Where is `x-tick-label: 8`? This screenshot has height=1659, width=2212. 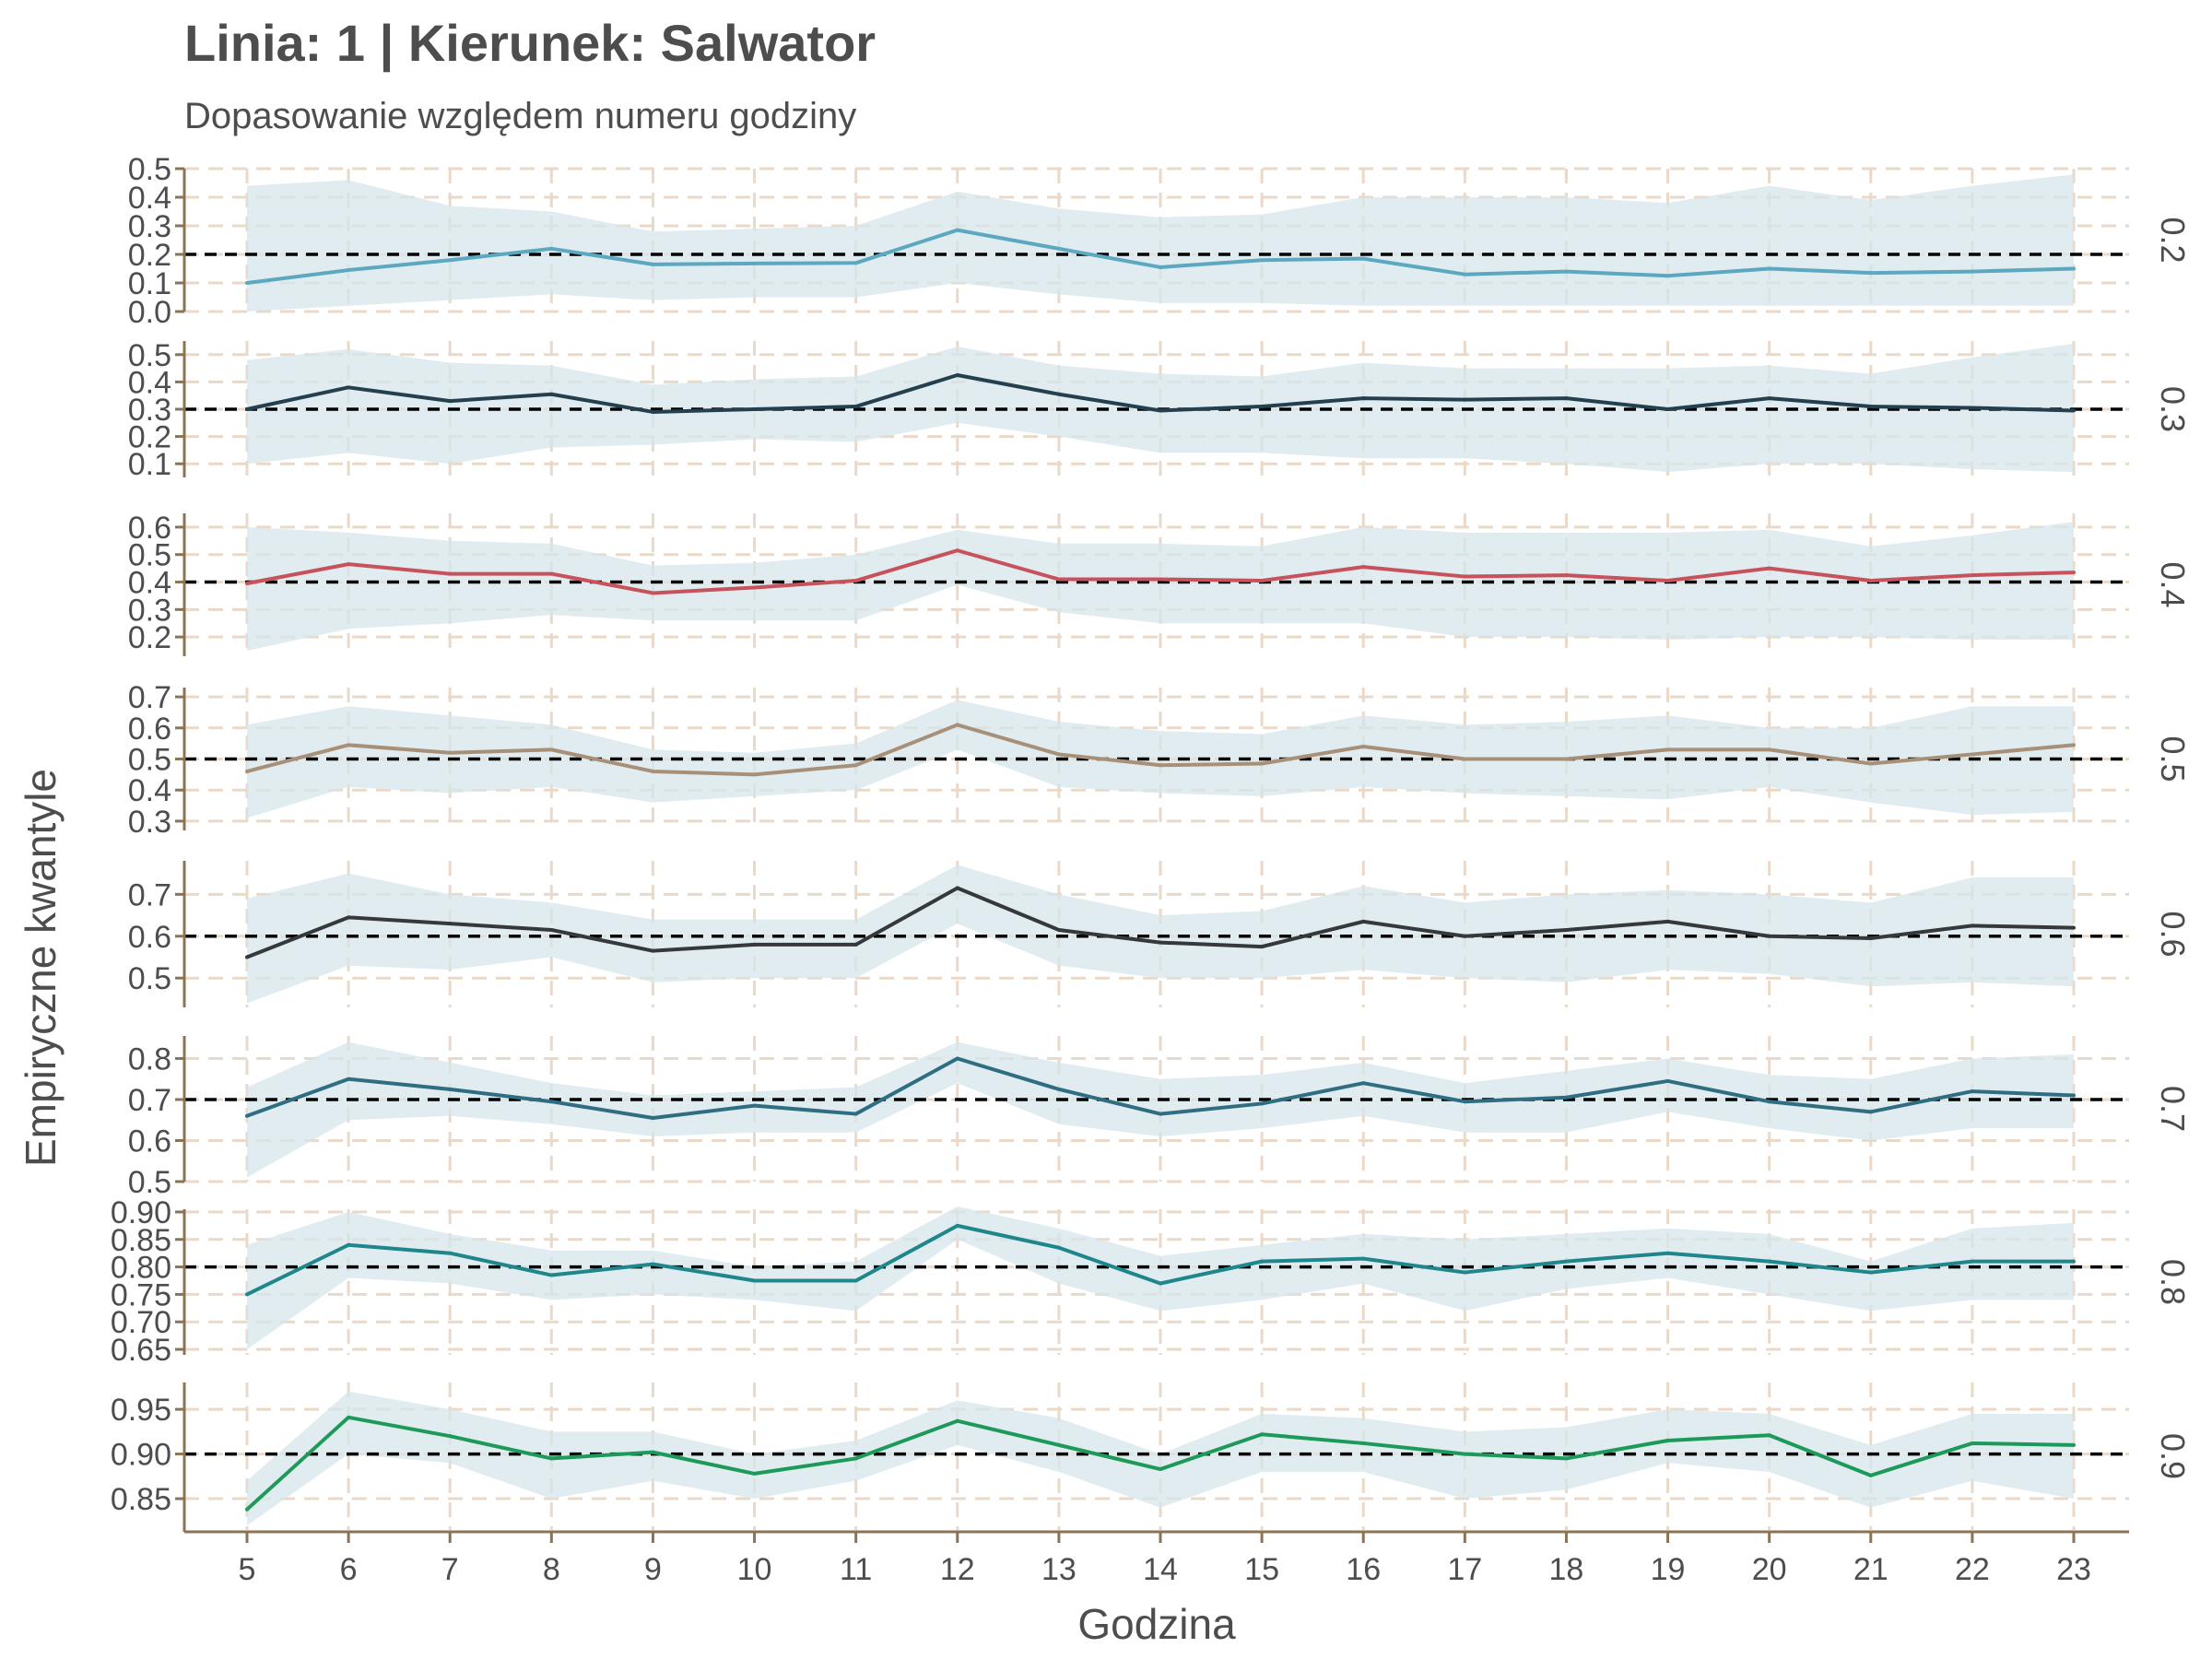
x-tick-label: 8 is located at coordinates (551, 1569).